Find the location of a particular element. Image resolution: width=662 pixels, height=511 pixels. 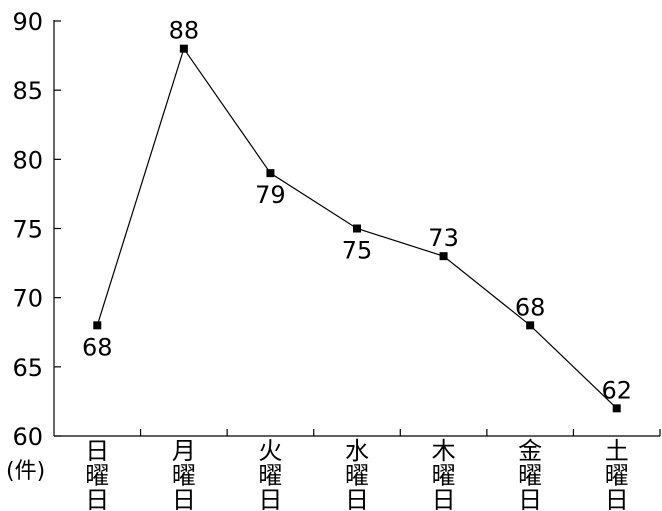

x-category-label: 日曜日 is located at coordinates (97, 474).